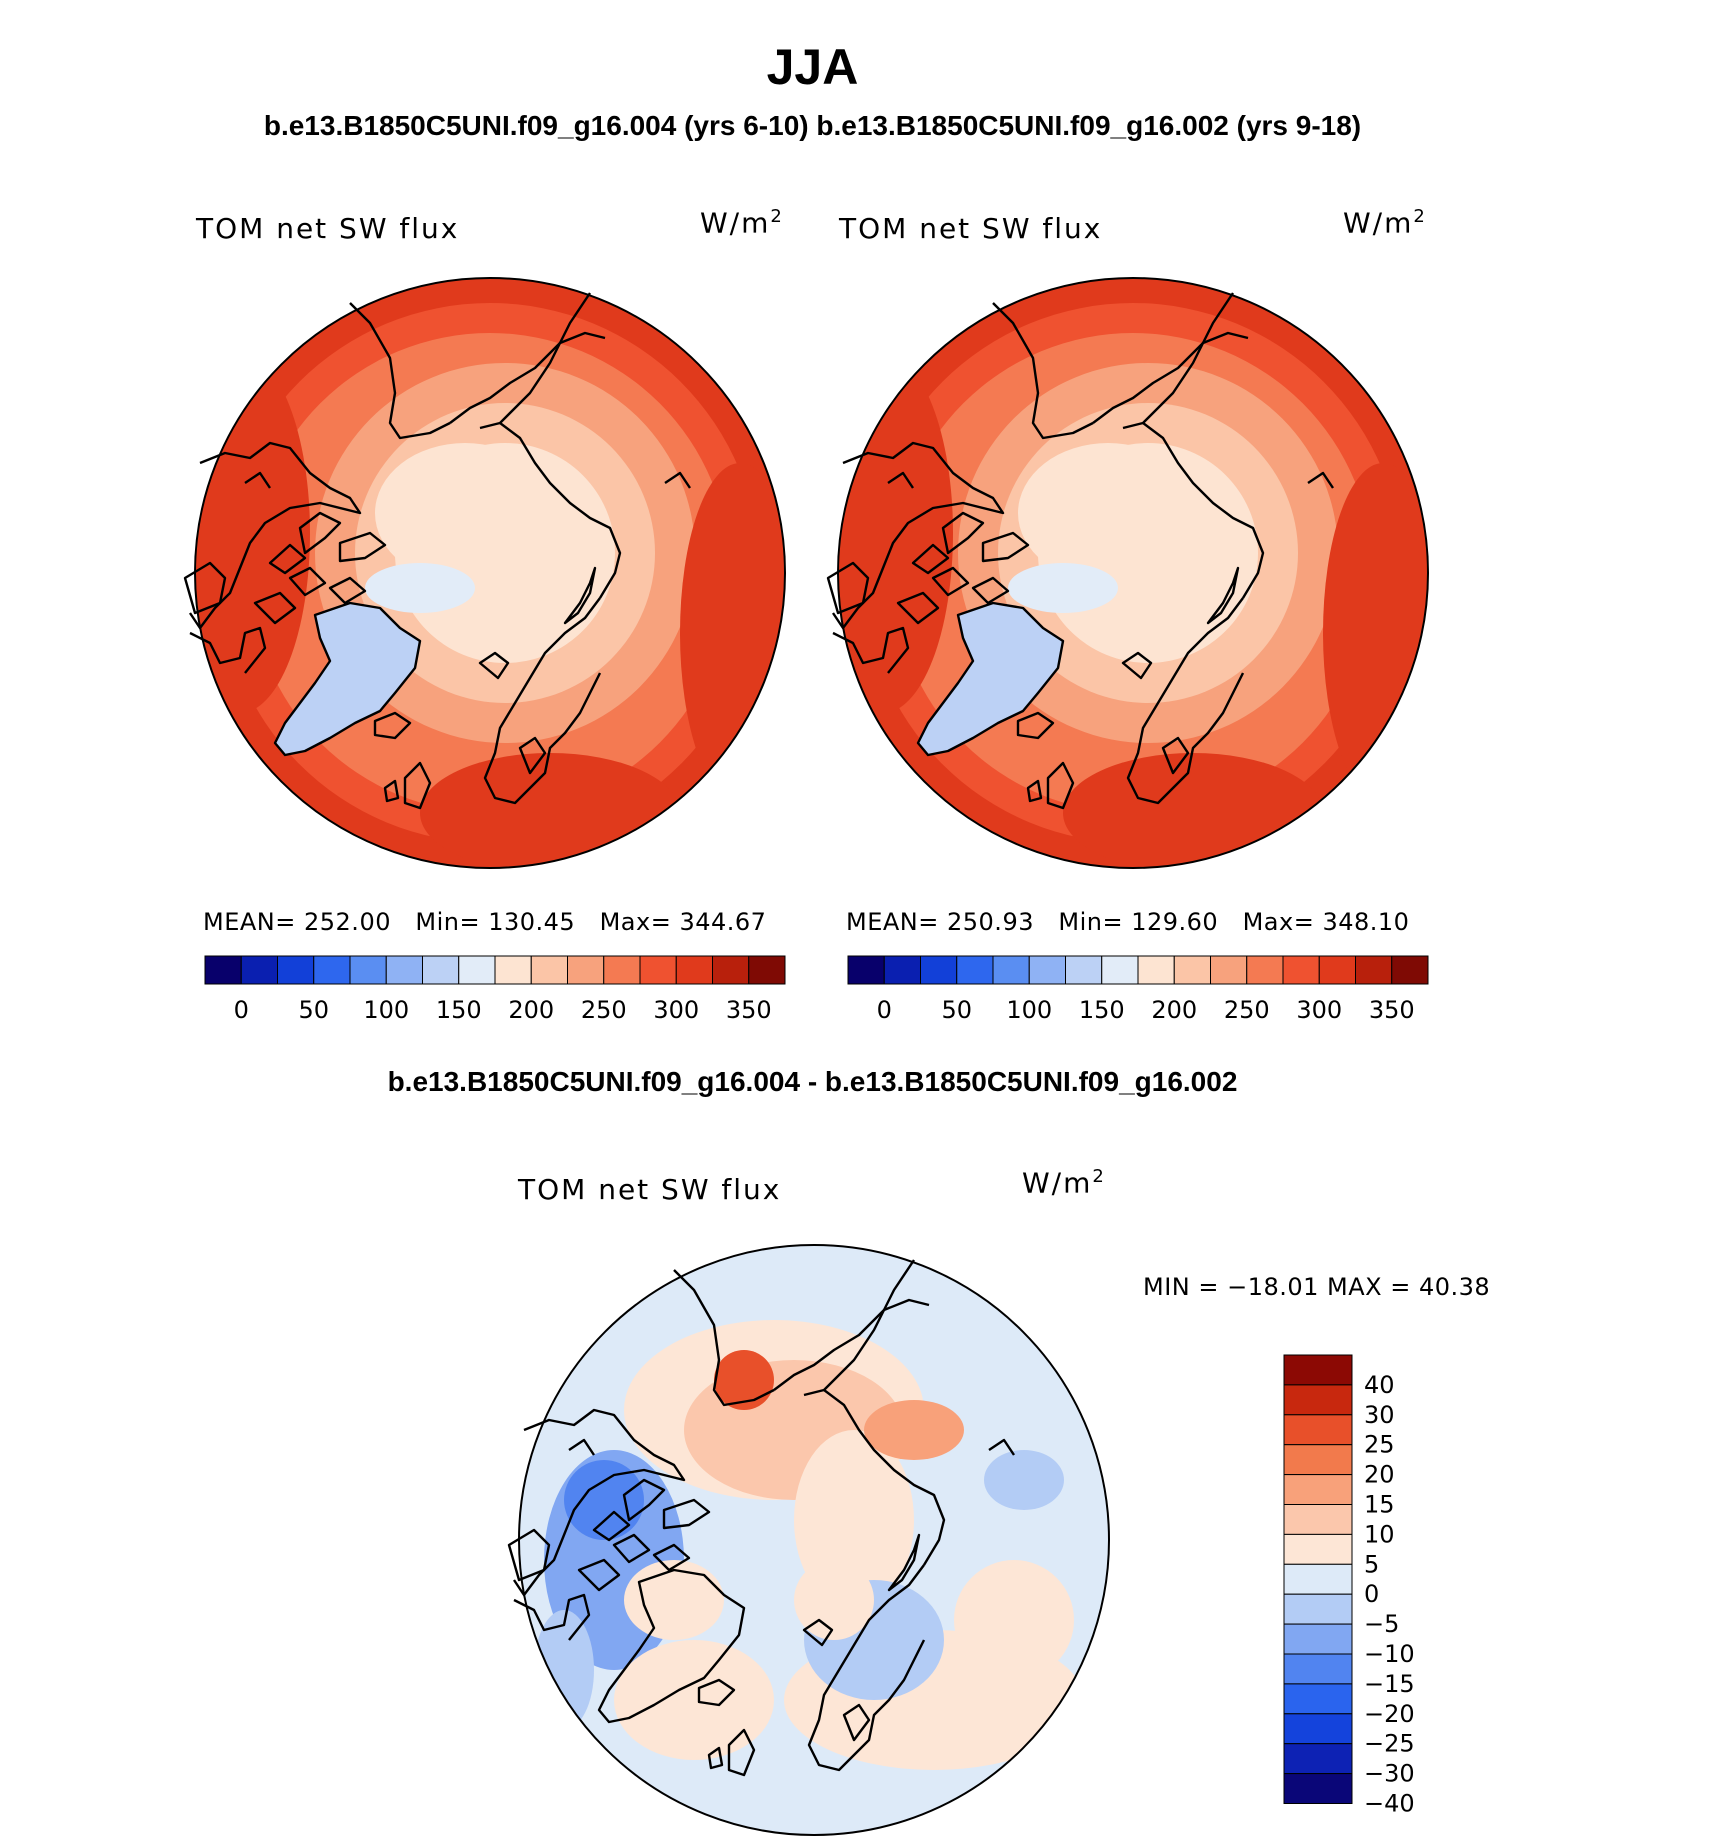 The image size is (1710, 1840). I want to click on figure-title: JJA, so click(812, 67).